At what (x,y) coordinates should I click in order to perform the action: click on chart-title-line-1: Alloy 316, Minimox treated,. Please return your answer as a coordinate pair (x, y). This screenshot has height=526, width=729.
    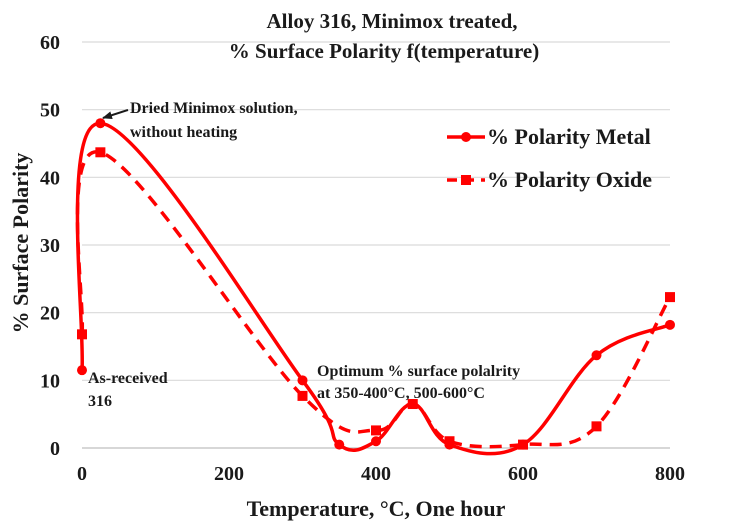
    Looking at the image, I should click on (392, 21).